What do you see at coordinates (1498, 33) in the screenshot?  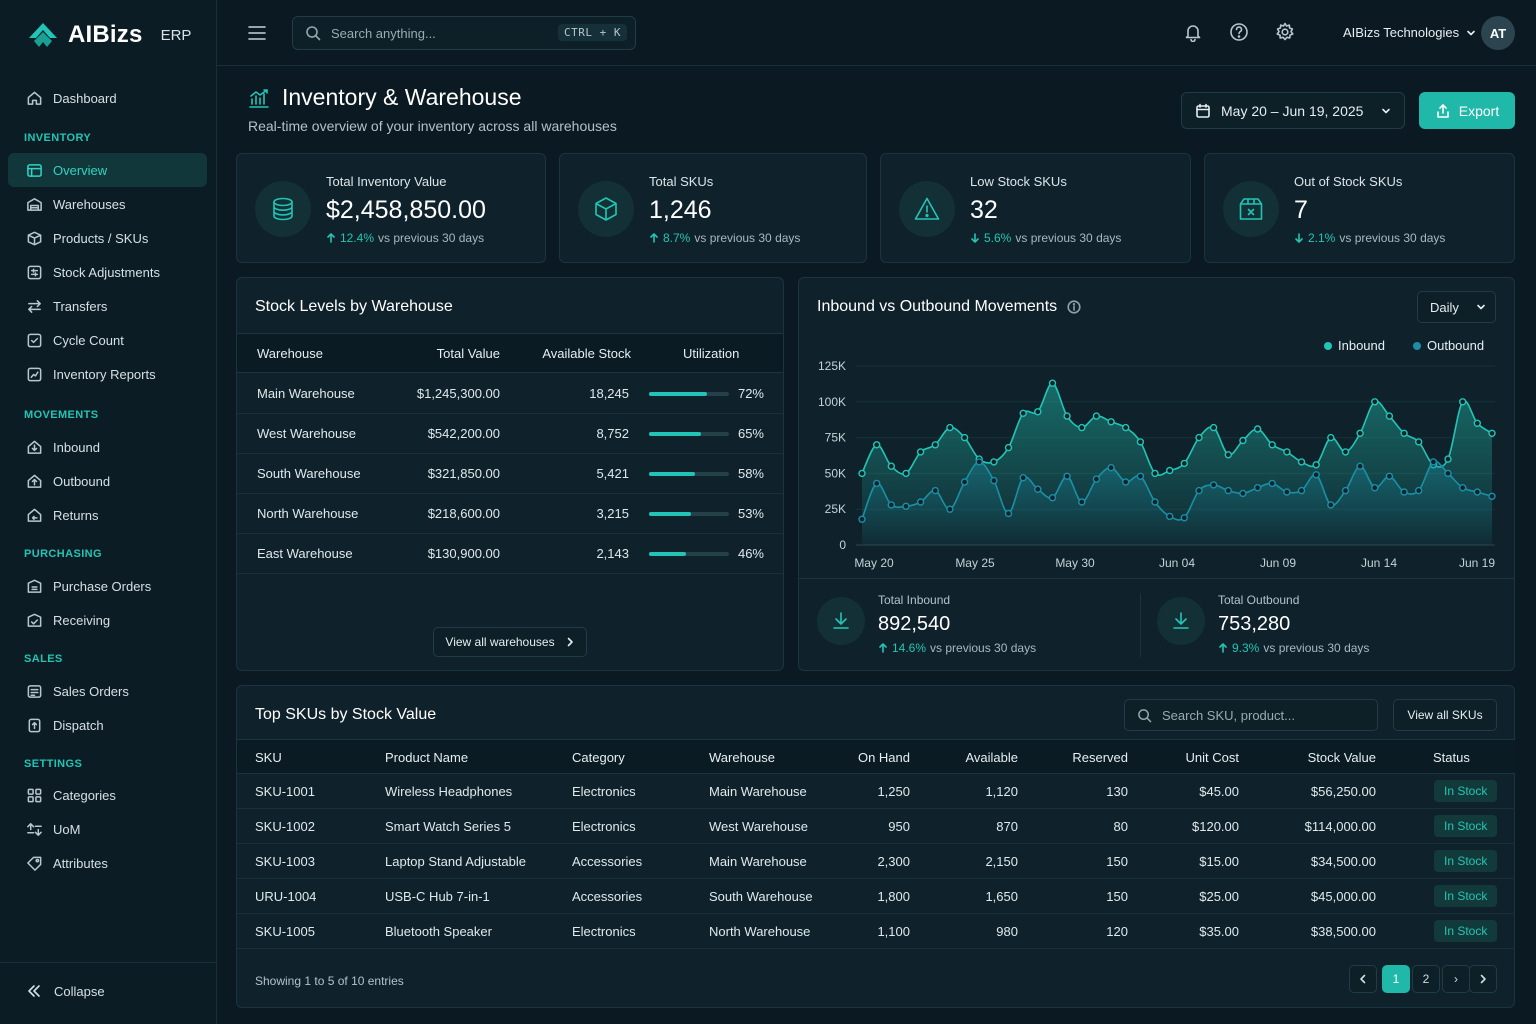 I see `user-avatar: AT` at bounding box center [1498, 33].